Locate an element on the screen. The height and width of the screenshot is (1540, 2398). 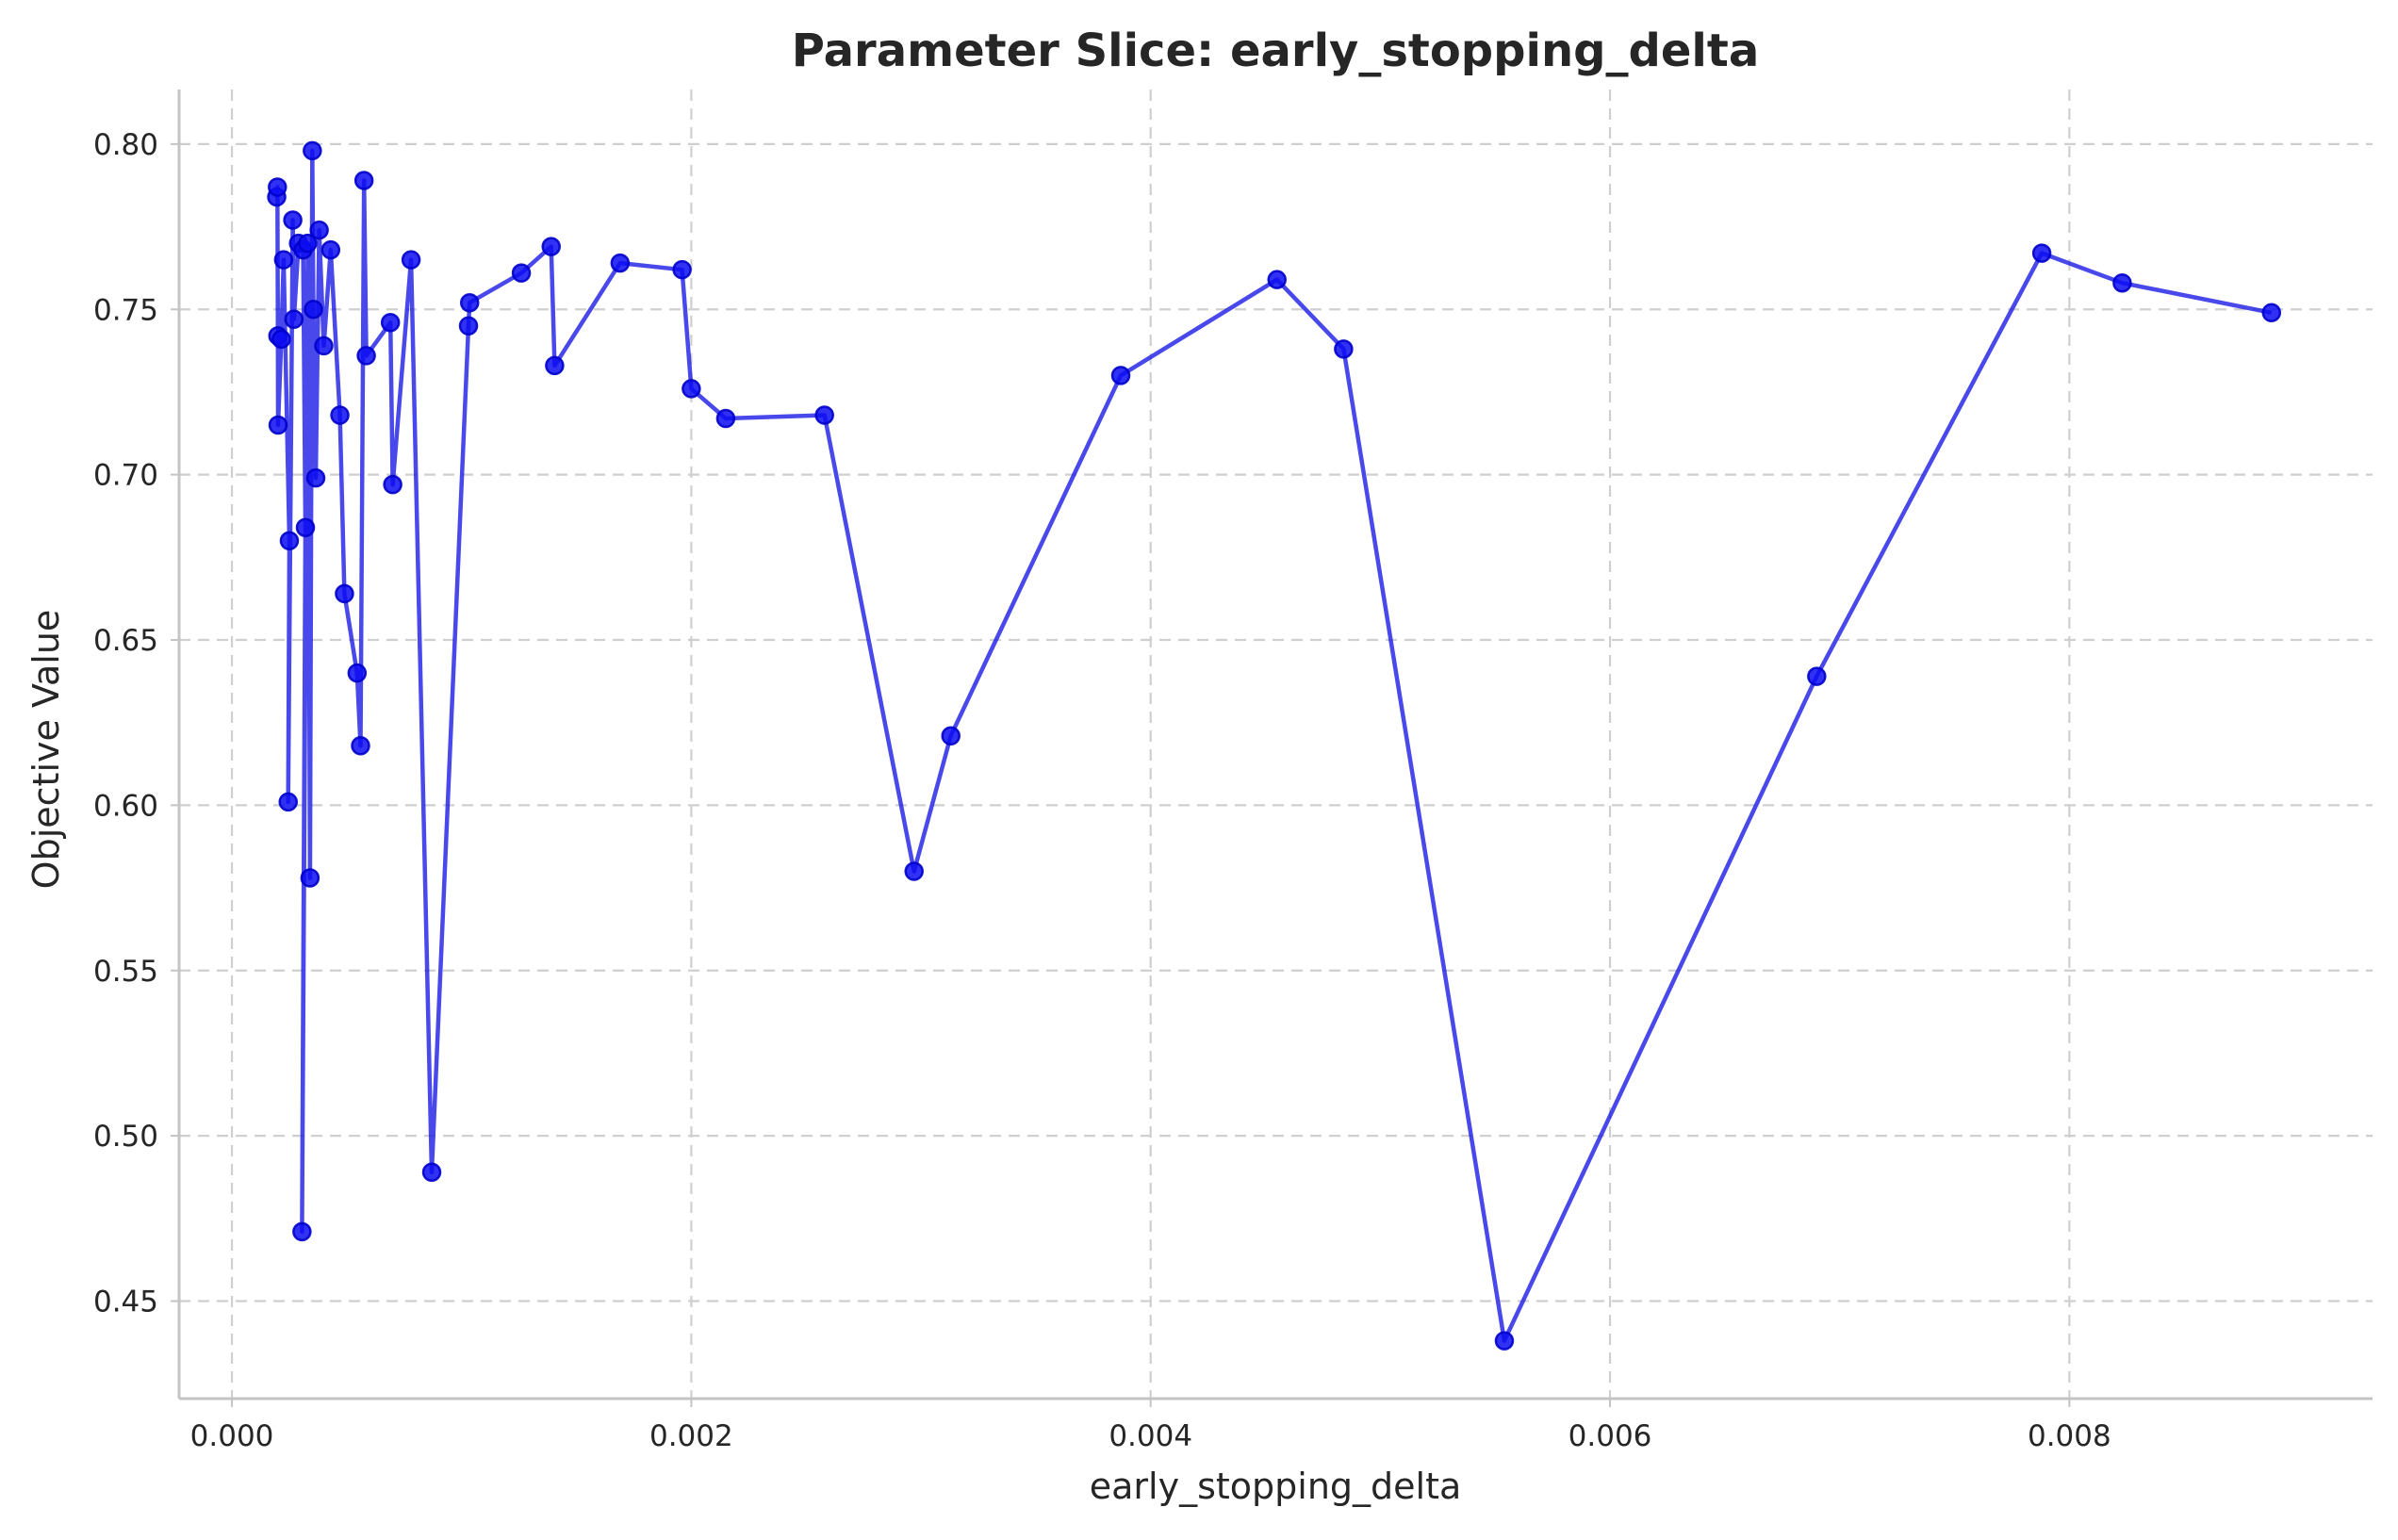
x-tick-label: 0.008 is located at coordinates (2069, 1436).